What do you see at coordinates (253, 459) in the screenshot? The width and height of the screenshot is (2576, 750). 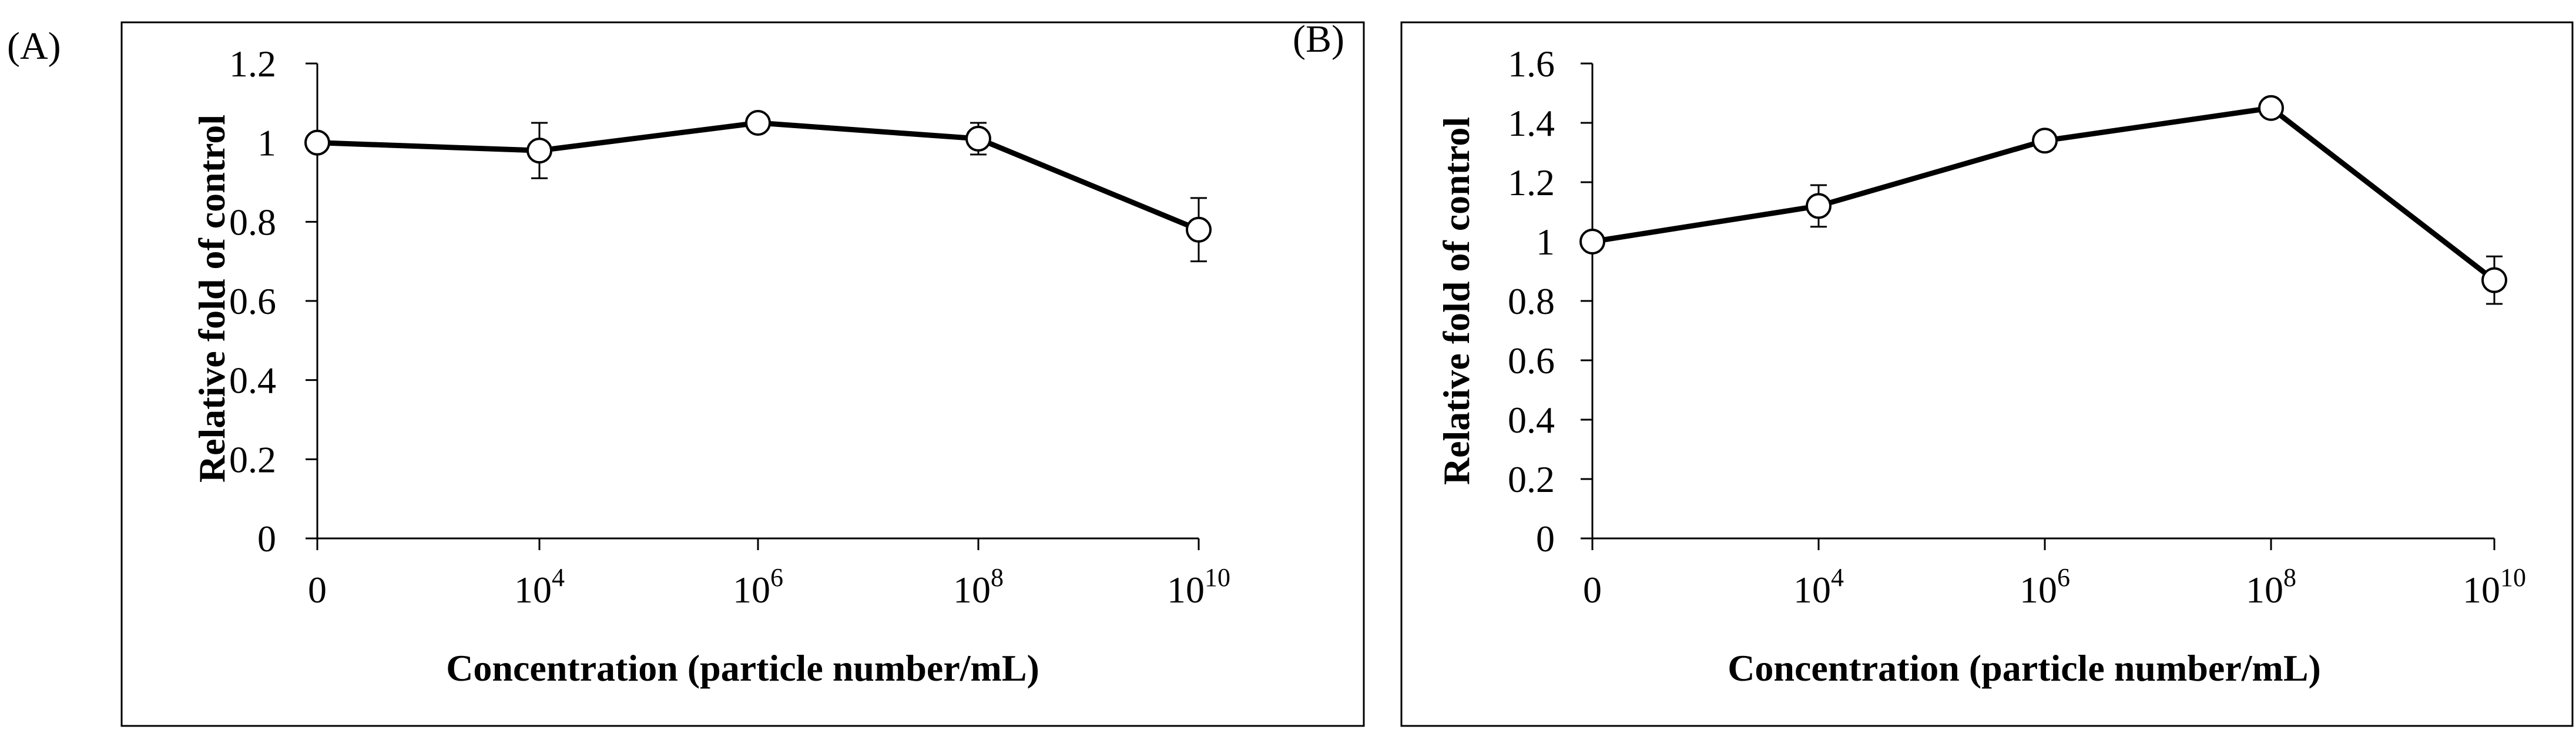 I see `panel-a-y-tick-label: 0.2` at bounding box center [253, 459].